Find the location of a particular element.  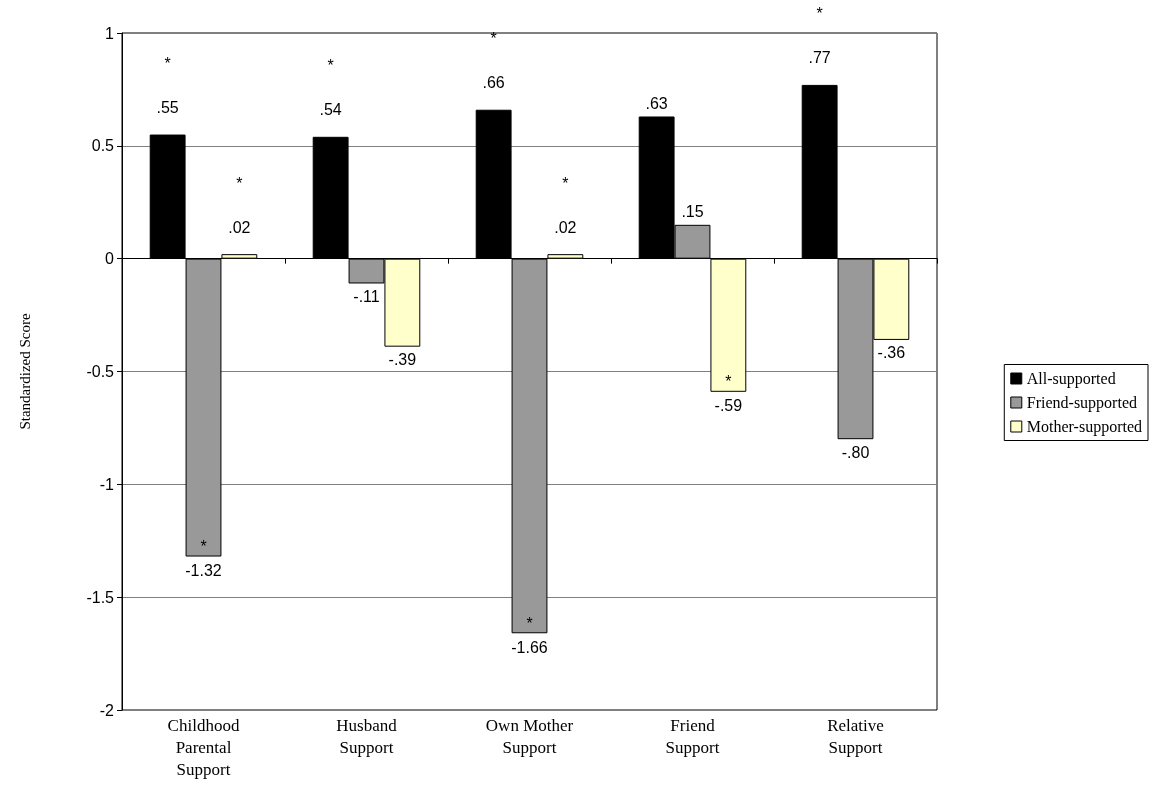

text: * .55 is located at coordinates (167, 86).